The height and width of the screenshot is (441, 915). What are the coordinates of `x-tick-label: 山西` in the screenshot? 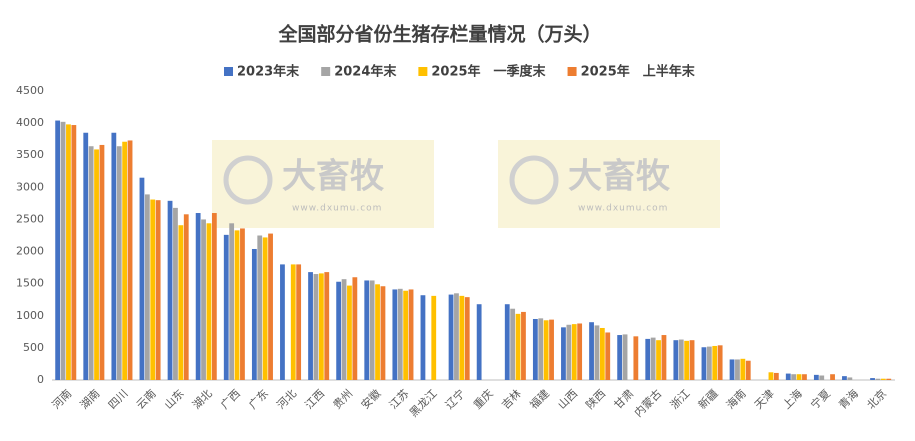 It's located at (567, 399).